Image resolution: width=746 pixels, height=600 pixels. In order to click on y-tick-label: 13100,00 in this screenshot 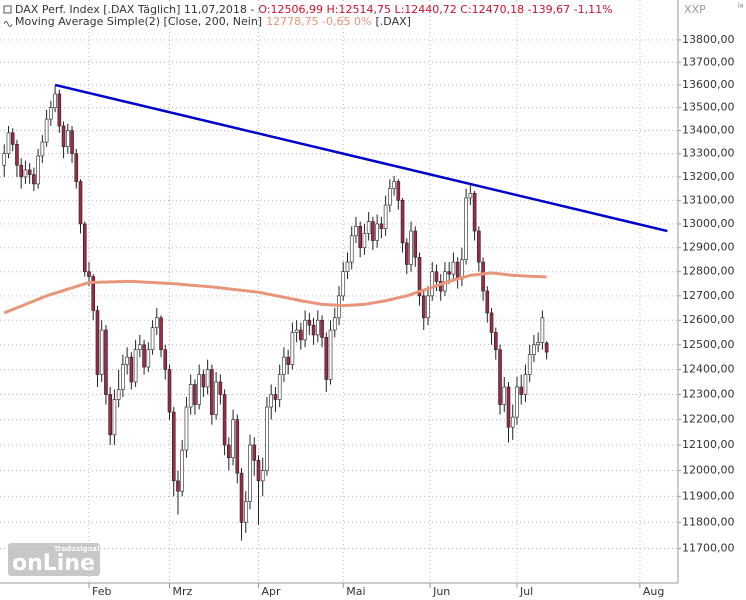, I will do `click(708, 199)`.